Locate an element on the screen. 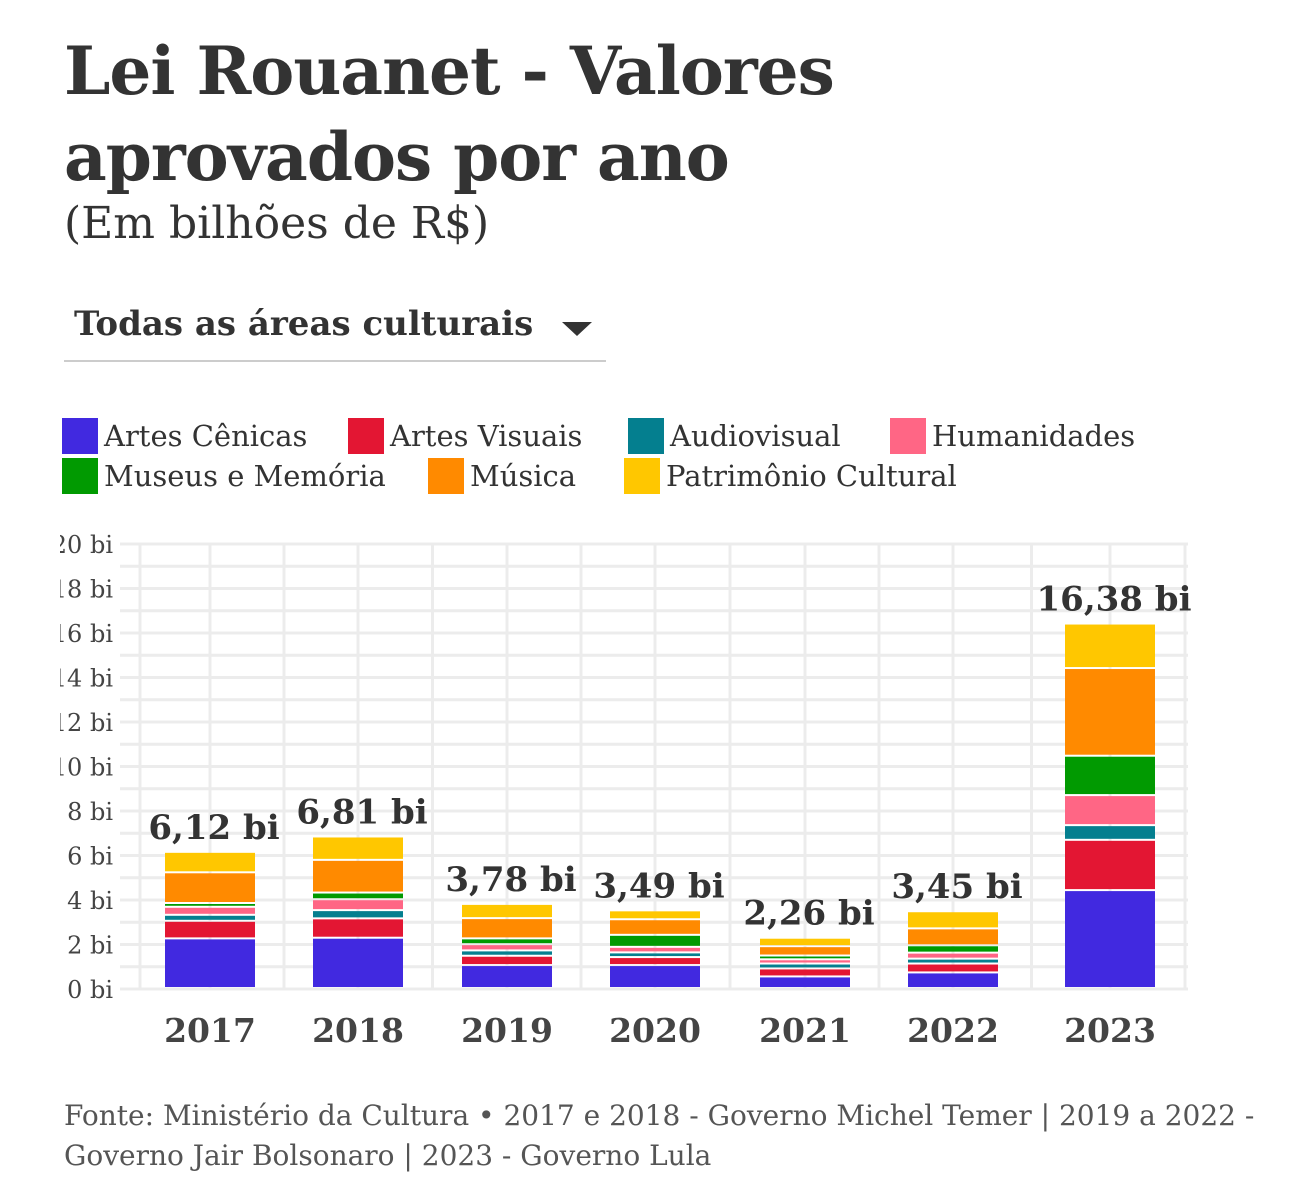  legend-item: Artes Cênicas is located at coordinates (184, 436).